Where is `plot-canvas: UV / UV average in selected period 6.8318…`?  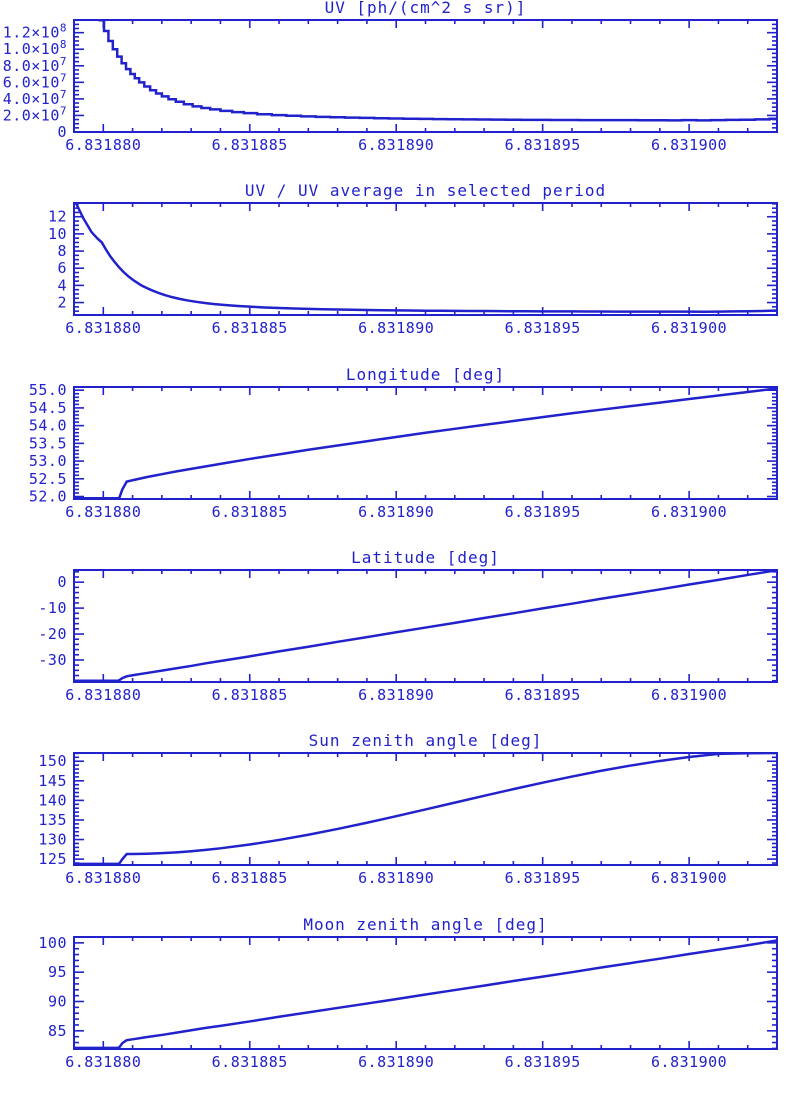 plot-canvas: UV / UV average in selected period 6.8318… is located at coordinates (413, 260).